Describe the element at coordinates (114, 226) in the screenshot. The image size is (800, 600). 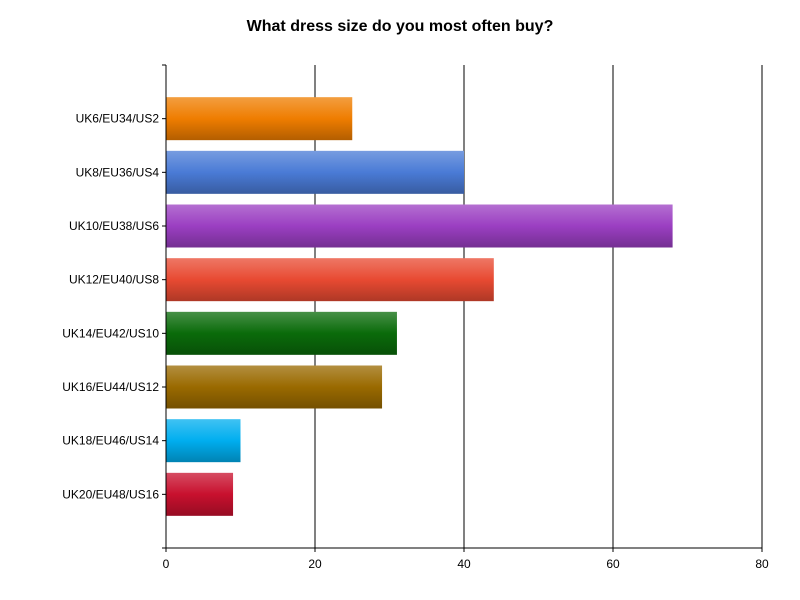
I see `category-label: UK10/EU38/US6` at that location.